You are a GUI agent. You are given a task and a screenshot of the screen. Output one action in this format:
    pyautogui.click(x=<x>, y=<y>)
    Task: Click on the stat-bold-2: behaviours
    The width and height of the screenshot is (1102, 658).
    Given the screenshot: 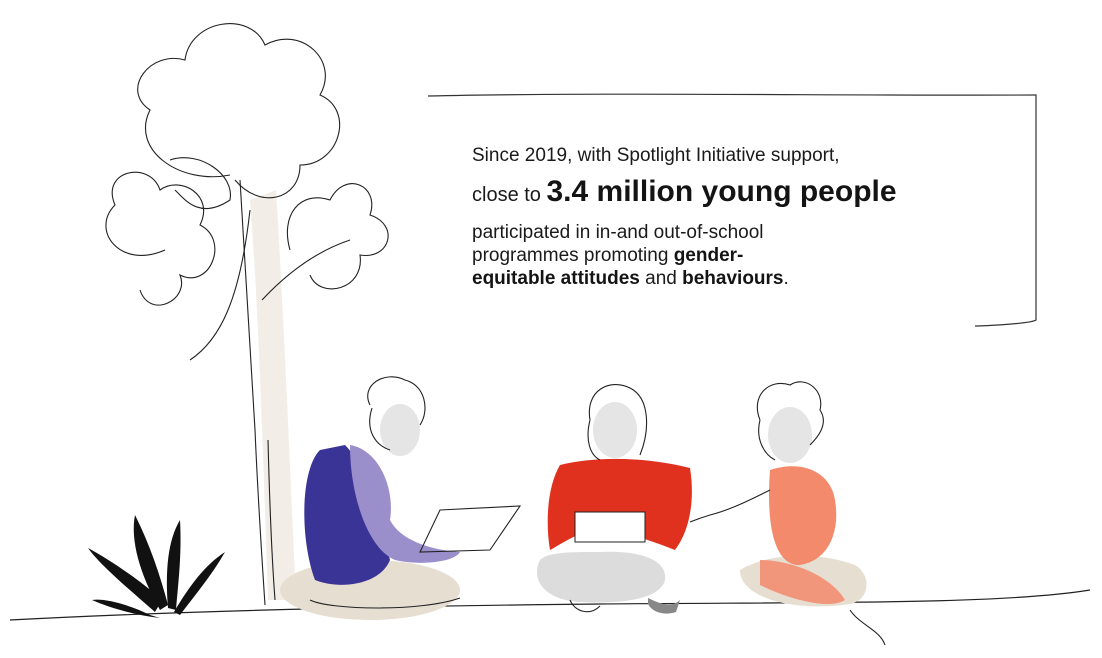 What is the action you would take?
    pyautogui.click(x=733, y=278)
    